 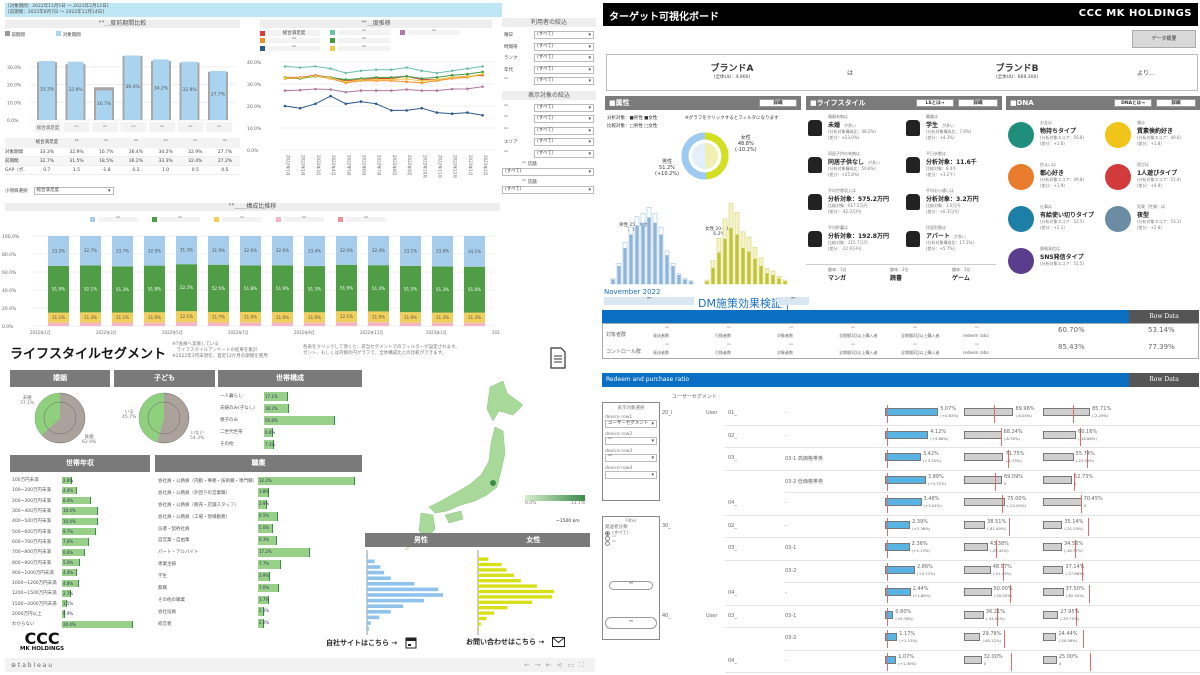 What do you see at coordinates (269, 432) in the screenshot?
I see `bar: 6.6%` at bounding box center [269, 432].